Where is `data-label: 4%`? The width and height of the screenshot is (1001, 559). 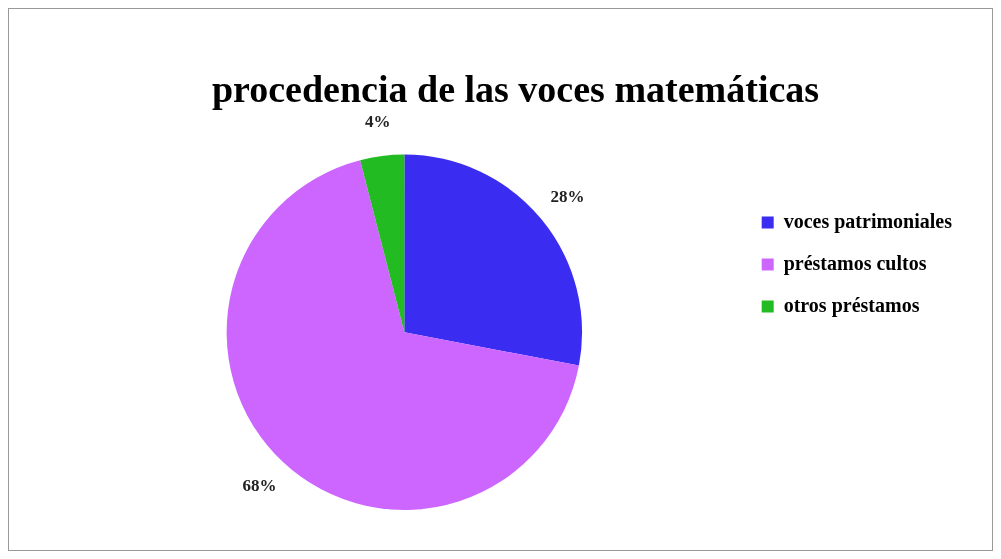 data-label: 4% is located at coordinates (378, 121).